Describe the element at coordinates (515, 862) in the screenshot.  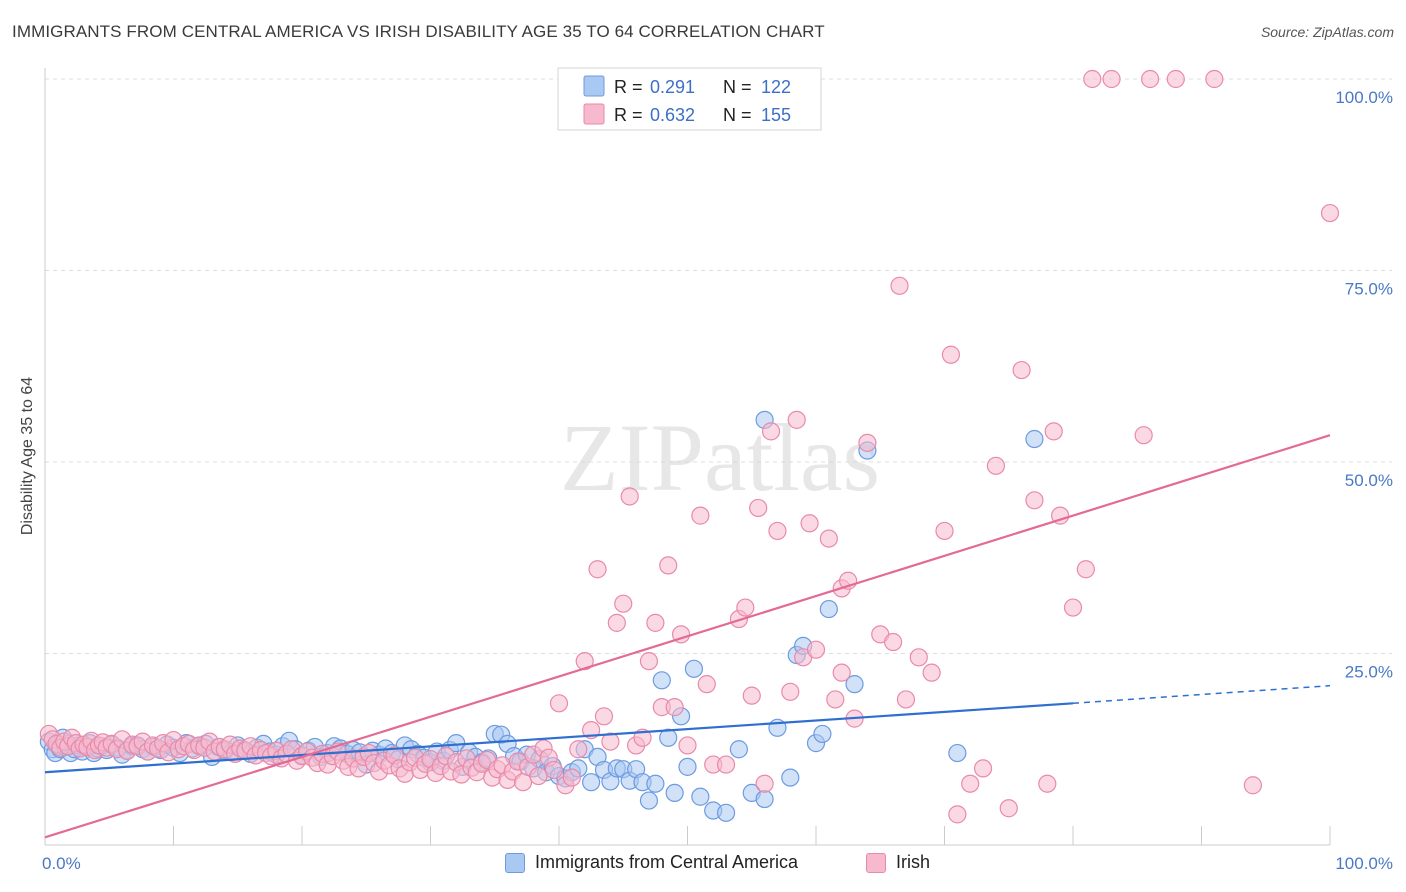
I see `bottom-legend-swatch-blue` at that location.